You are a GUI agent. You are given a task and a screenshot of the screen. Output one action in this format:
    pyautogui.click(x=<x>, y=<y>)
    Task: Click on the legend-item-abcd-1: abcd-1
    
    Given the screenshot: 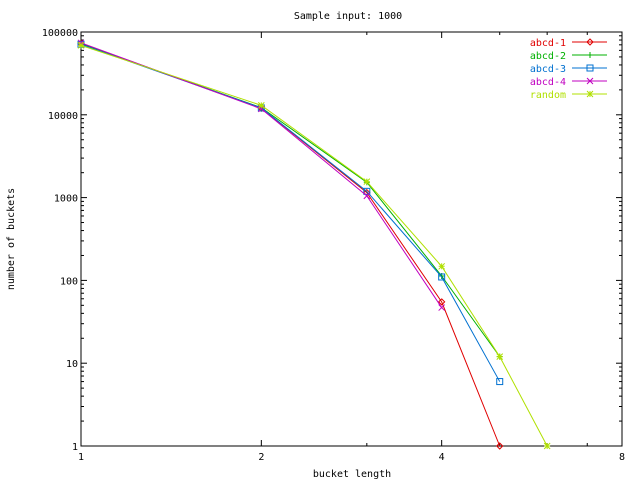 What is the action you would take?
    pyautogui.click(x=568, y=43)
    